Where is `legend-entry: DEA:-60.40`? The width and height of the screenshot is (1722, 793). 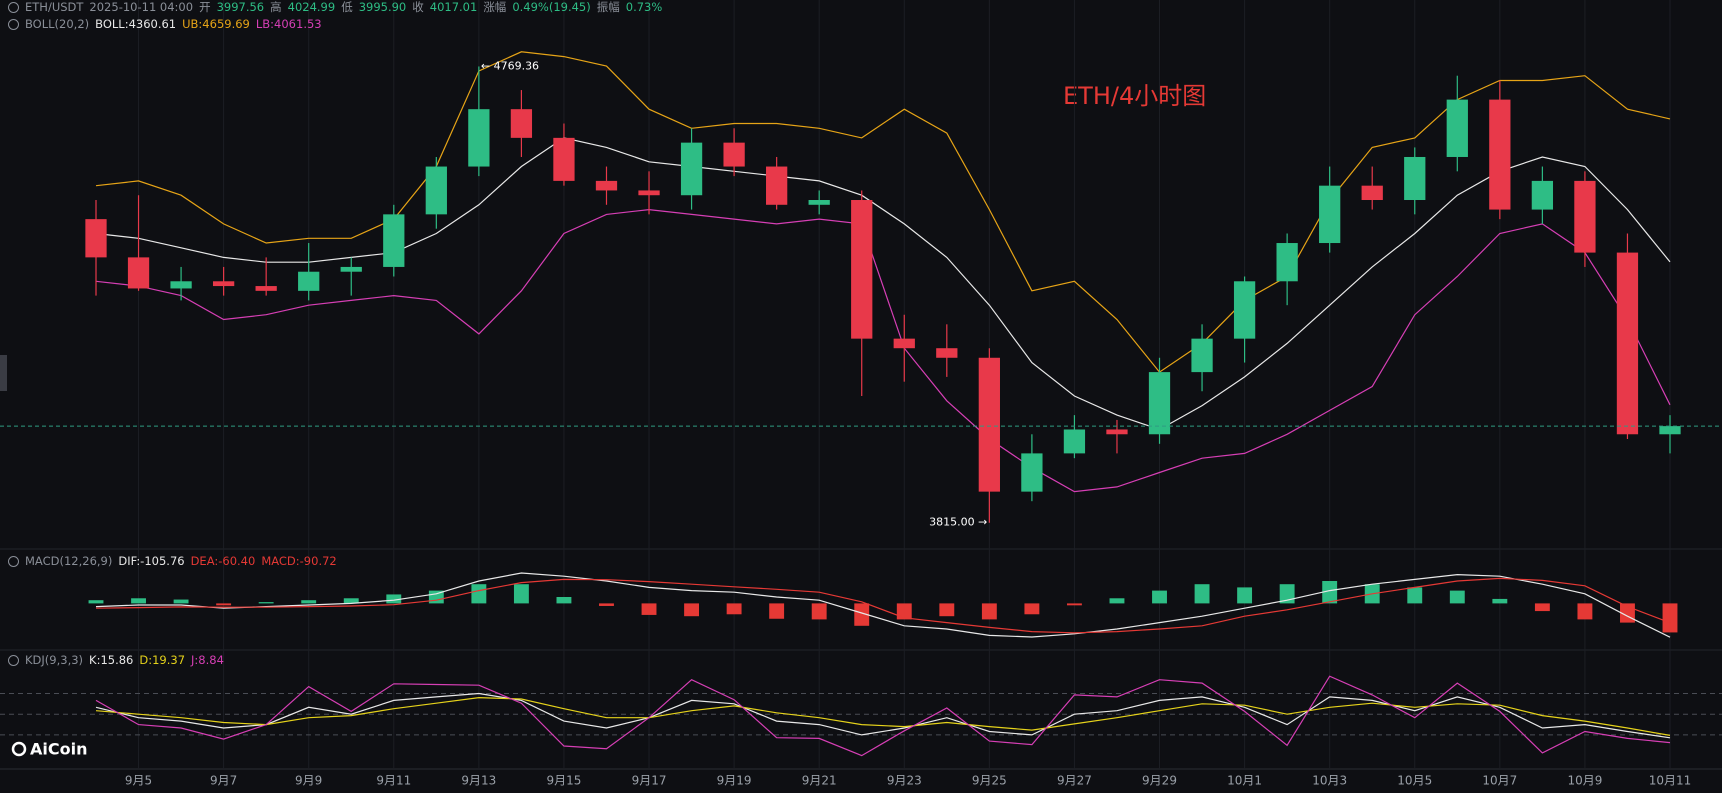
legend-entry: DEA:-60.40 is located at coordinates (223, 561).